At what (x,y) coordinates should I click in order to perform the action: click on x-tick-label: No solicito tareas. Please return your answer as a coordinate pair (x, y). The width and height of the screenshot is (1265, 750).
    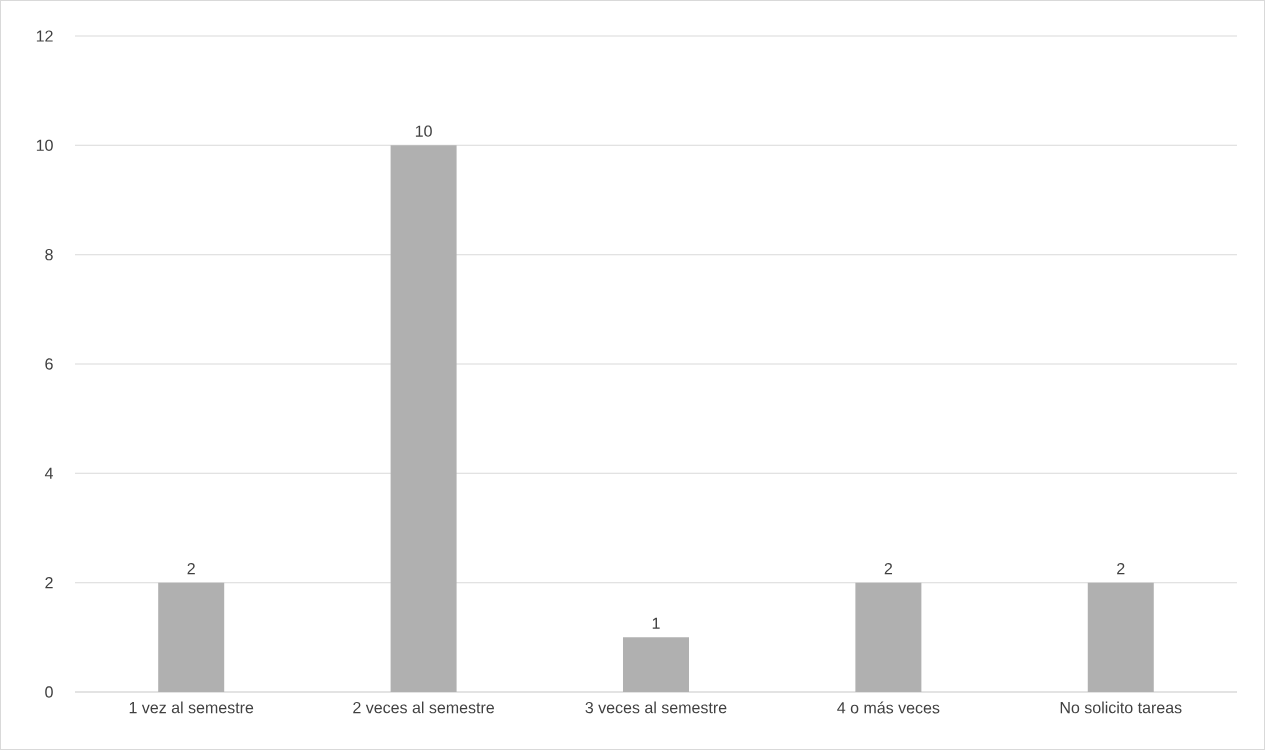
    Looking at the image, I should click on (1121, 707).